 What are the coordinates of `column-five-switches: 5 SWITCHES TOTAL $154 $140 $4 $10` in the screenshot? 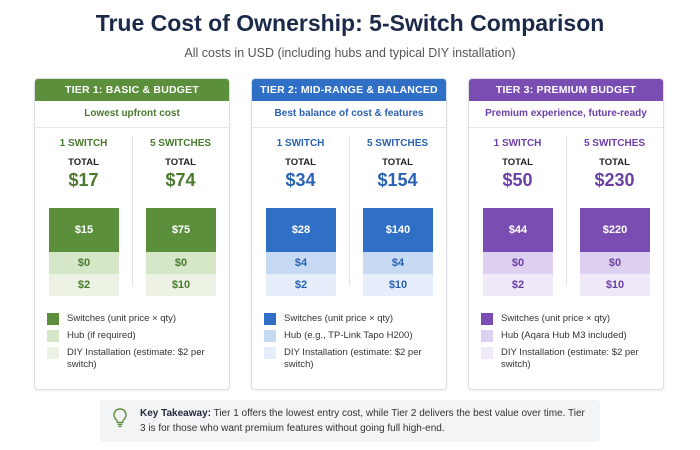 It's located at (397, 213).